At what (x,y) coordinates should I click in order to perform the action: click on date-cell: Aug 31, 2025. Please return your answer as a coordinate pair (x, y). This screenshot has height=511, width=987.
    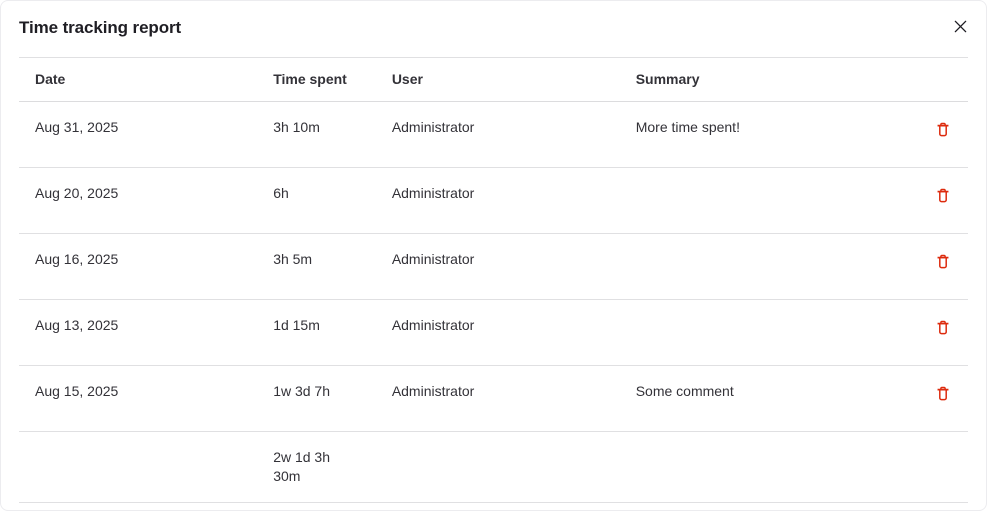
    Looking at the image, I should click on (138, 134).